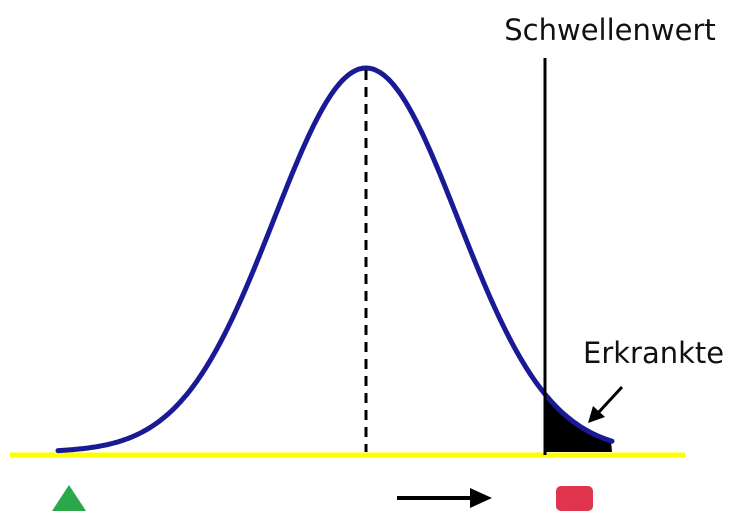  I want to click on affected-tail-area, so click(578, 423).